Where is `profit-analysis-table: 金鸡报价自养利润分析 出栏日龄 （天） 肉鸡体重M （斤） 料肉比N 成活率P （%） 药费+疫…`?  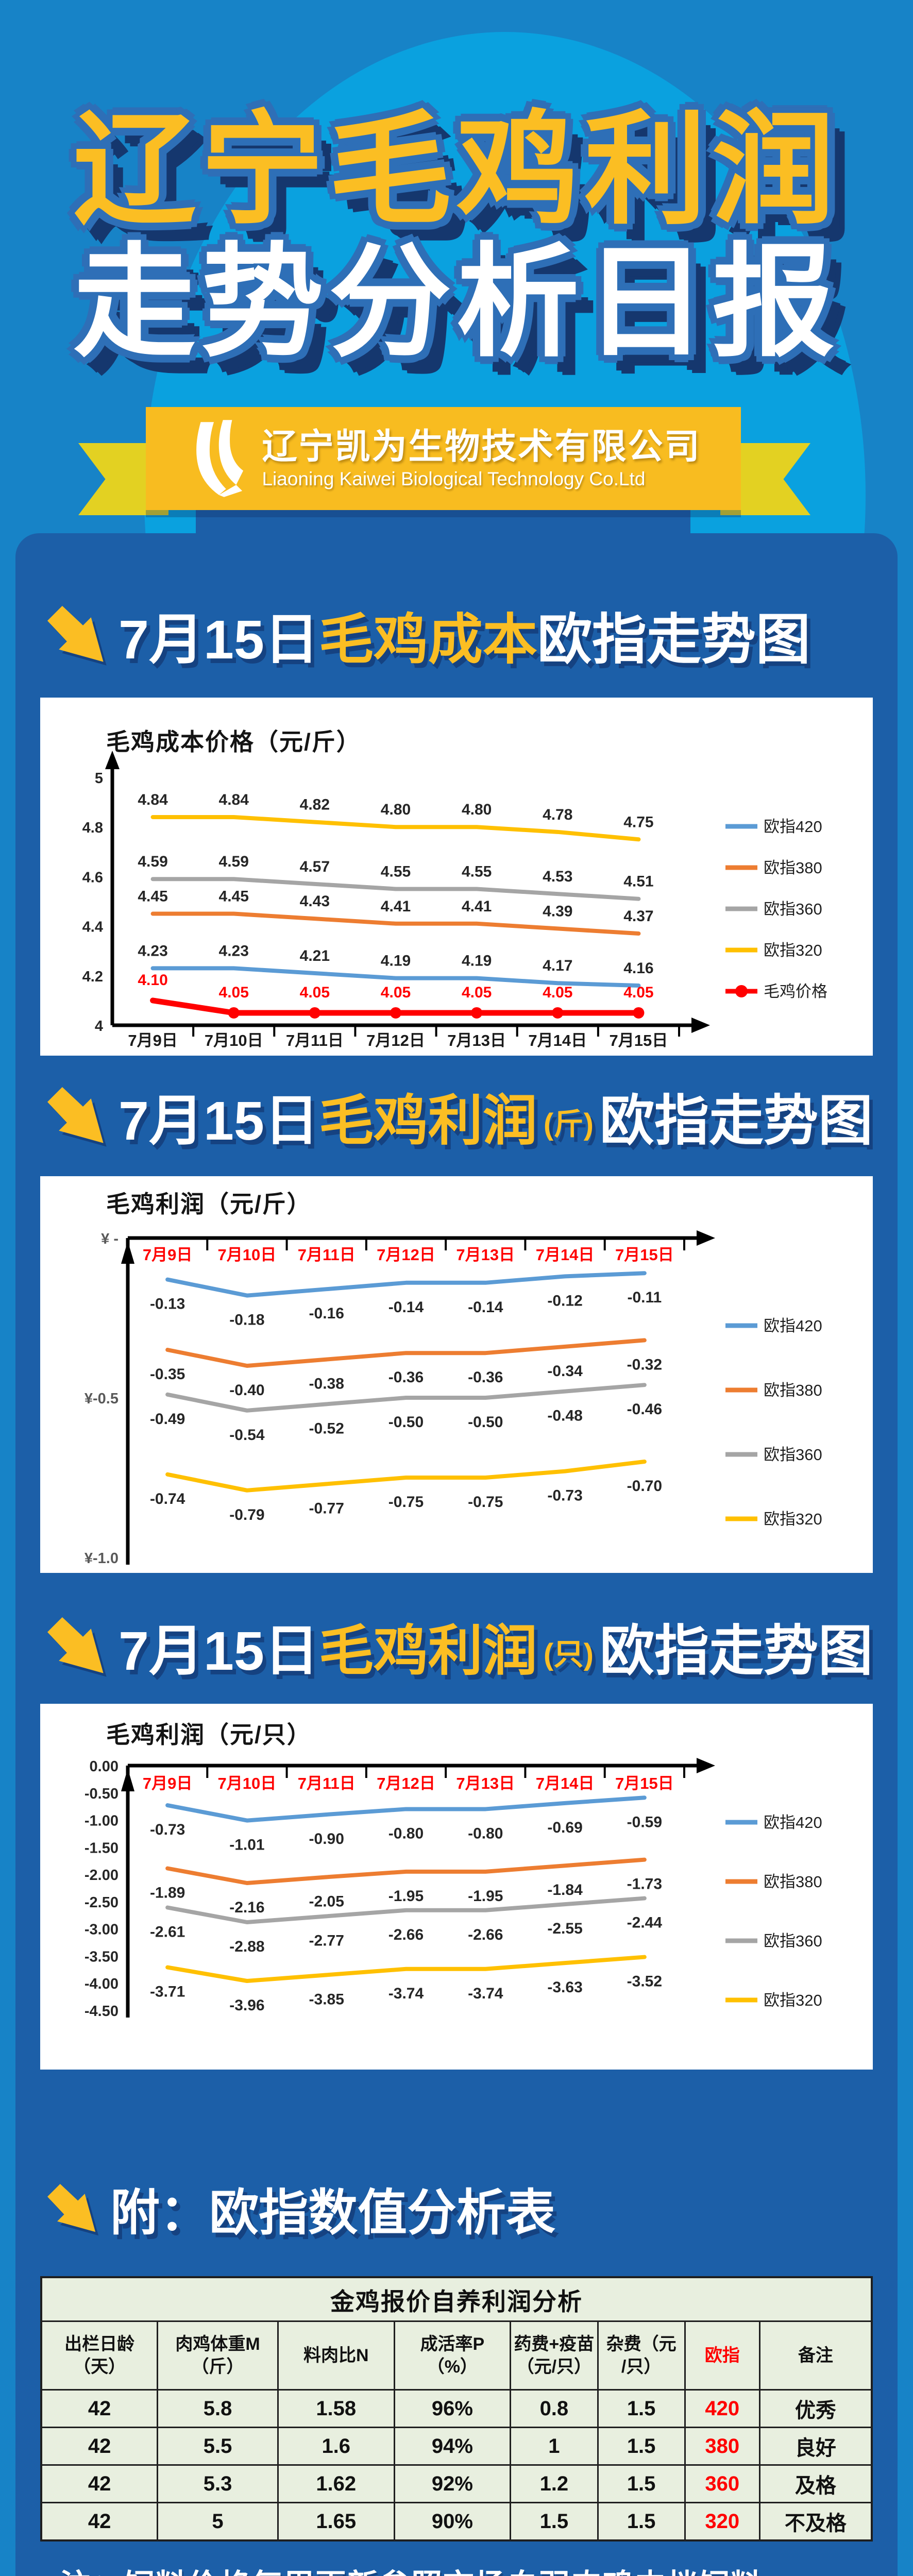 profit-analysis-table: 金鸡报价自养利润分析 出栏日龄 （天） 肉鸡体重M （斤） 料肉比N 成活率P （%） 药费+疫… is located at coordinates (457, 2408).